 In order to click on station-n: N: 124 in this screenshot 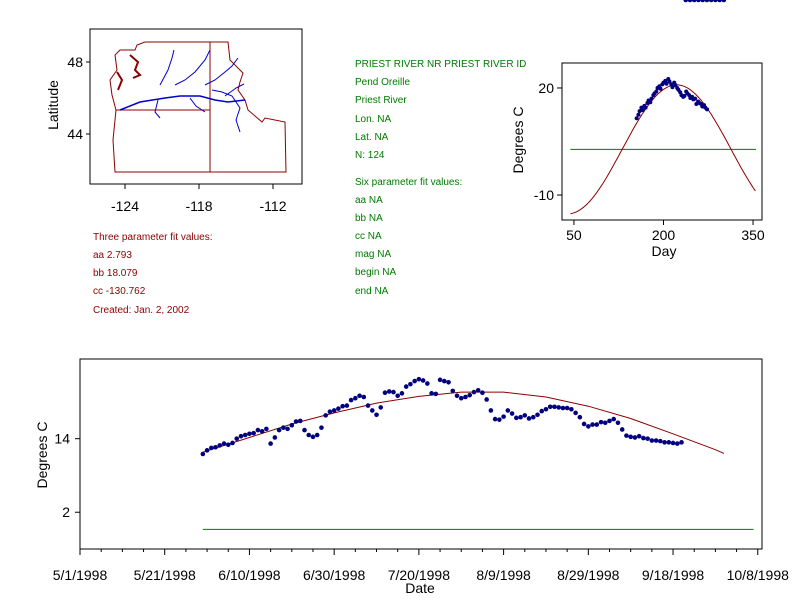, I will do `click(370, 155)`.